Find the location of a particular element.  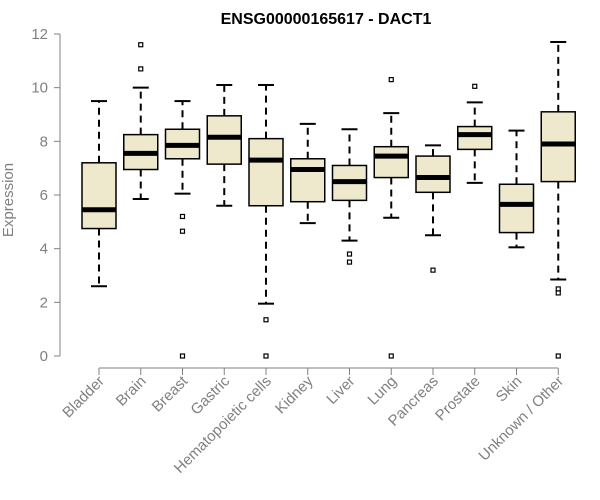

x-tick-label: Bladder is located at coordinates (83, 397).